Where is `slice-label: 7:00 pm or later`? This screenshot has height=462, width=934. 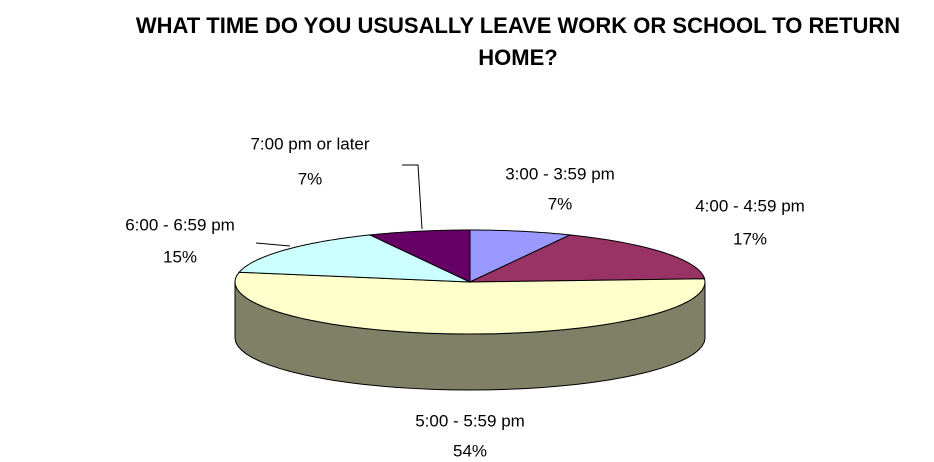 slice-label: 7:00 pm or later is located at coordinates (309, 143).